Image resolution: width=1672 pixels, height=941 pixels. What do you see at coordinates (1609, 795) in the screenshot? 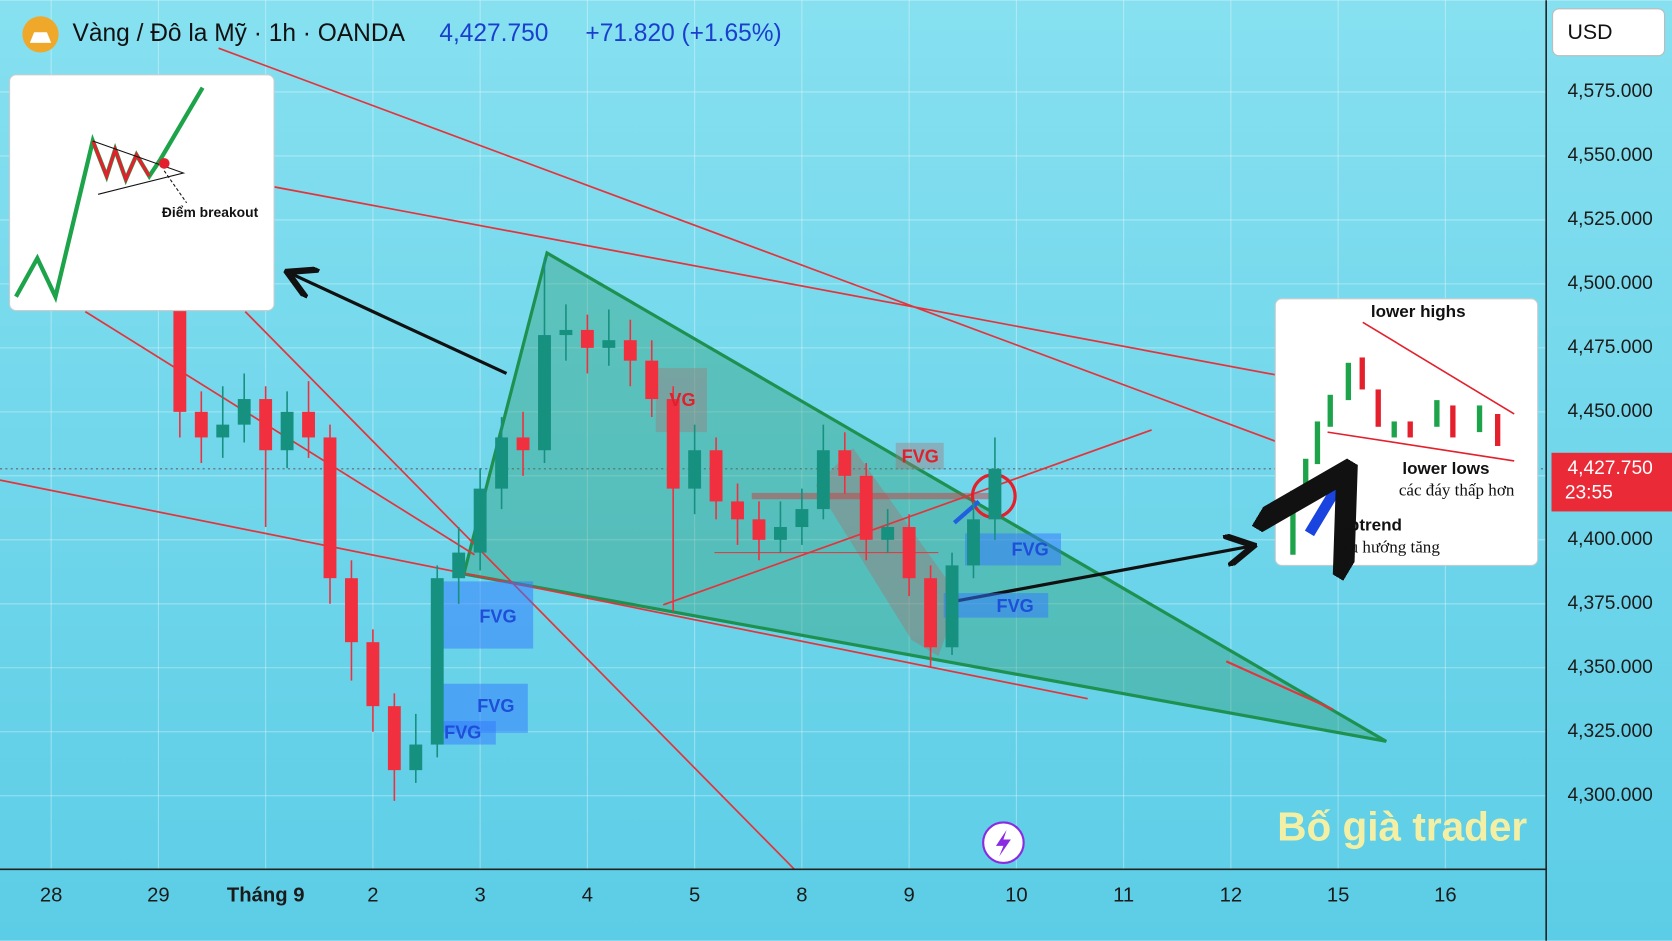
I see `y-tick-label: 4,300.000` at bounding box center [1609, 795].